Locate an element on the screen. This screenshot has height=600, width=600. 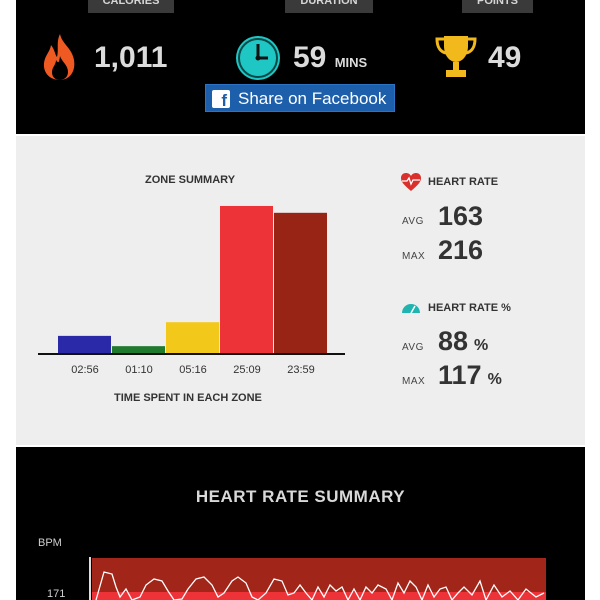
zone-tick-label: 25:09 is located at coordinates (247, 370).